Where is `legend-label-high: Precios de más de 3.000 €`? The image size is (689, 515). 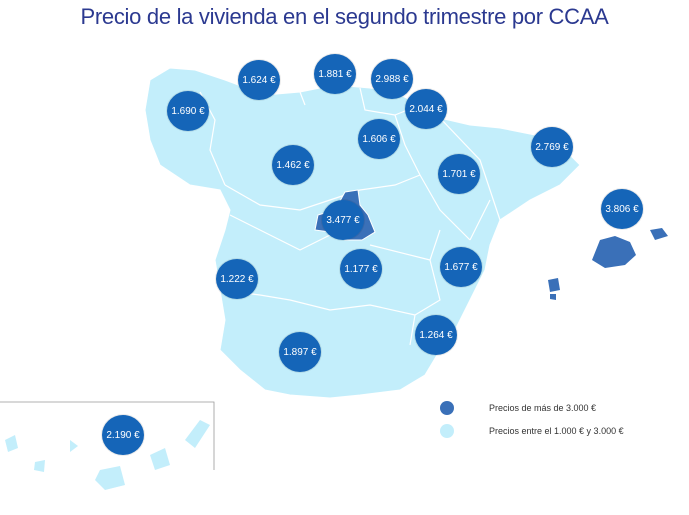 legend-label-high: Precios de más de 3.000 € is located at coordinates (543, 408).